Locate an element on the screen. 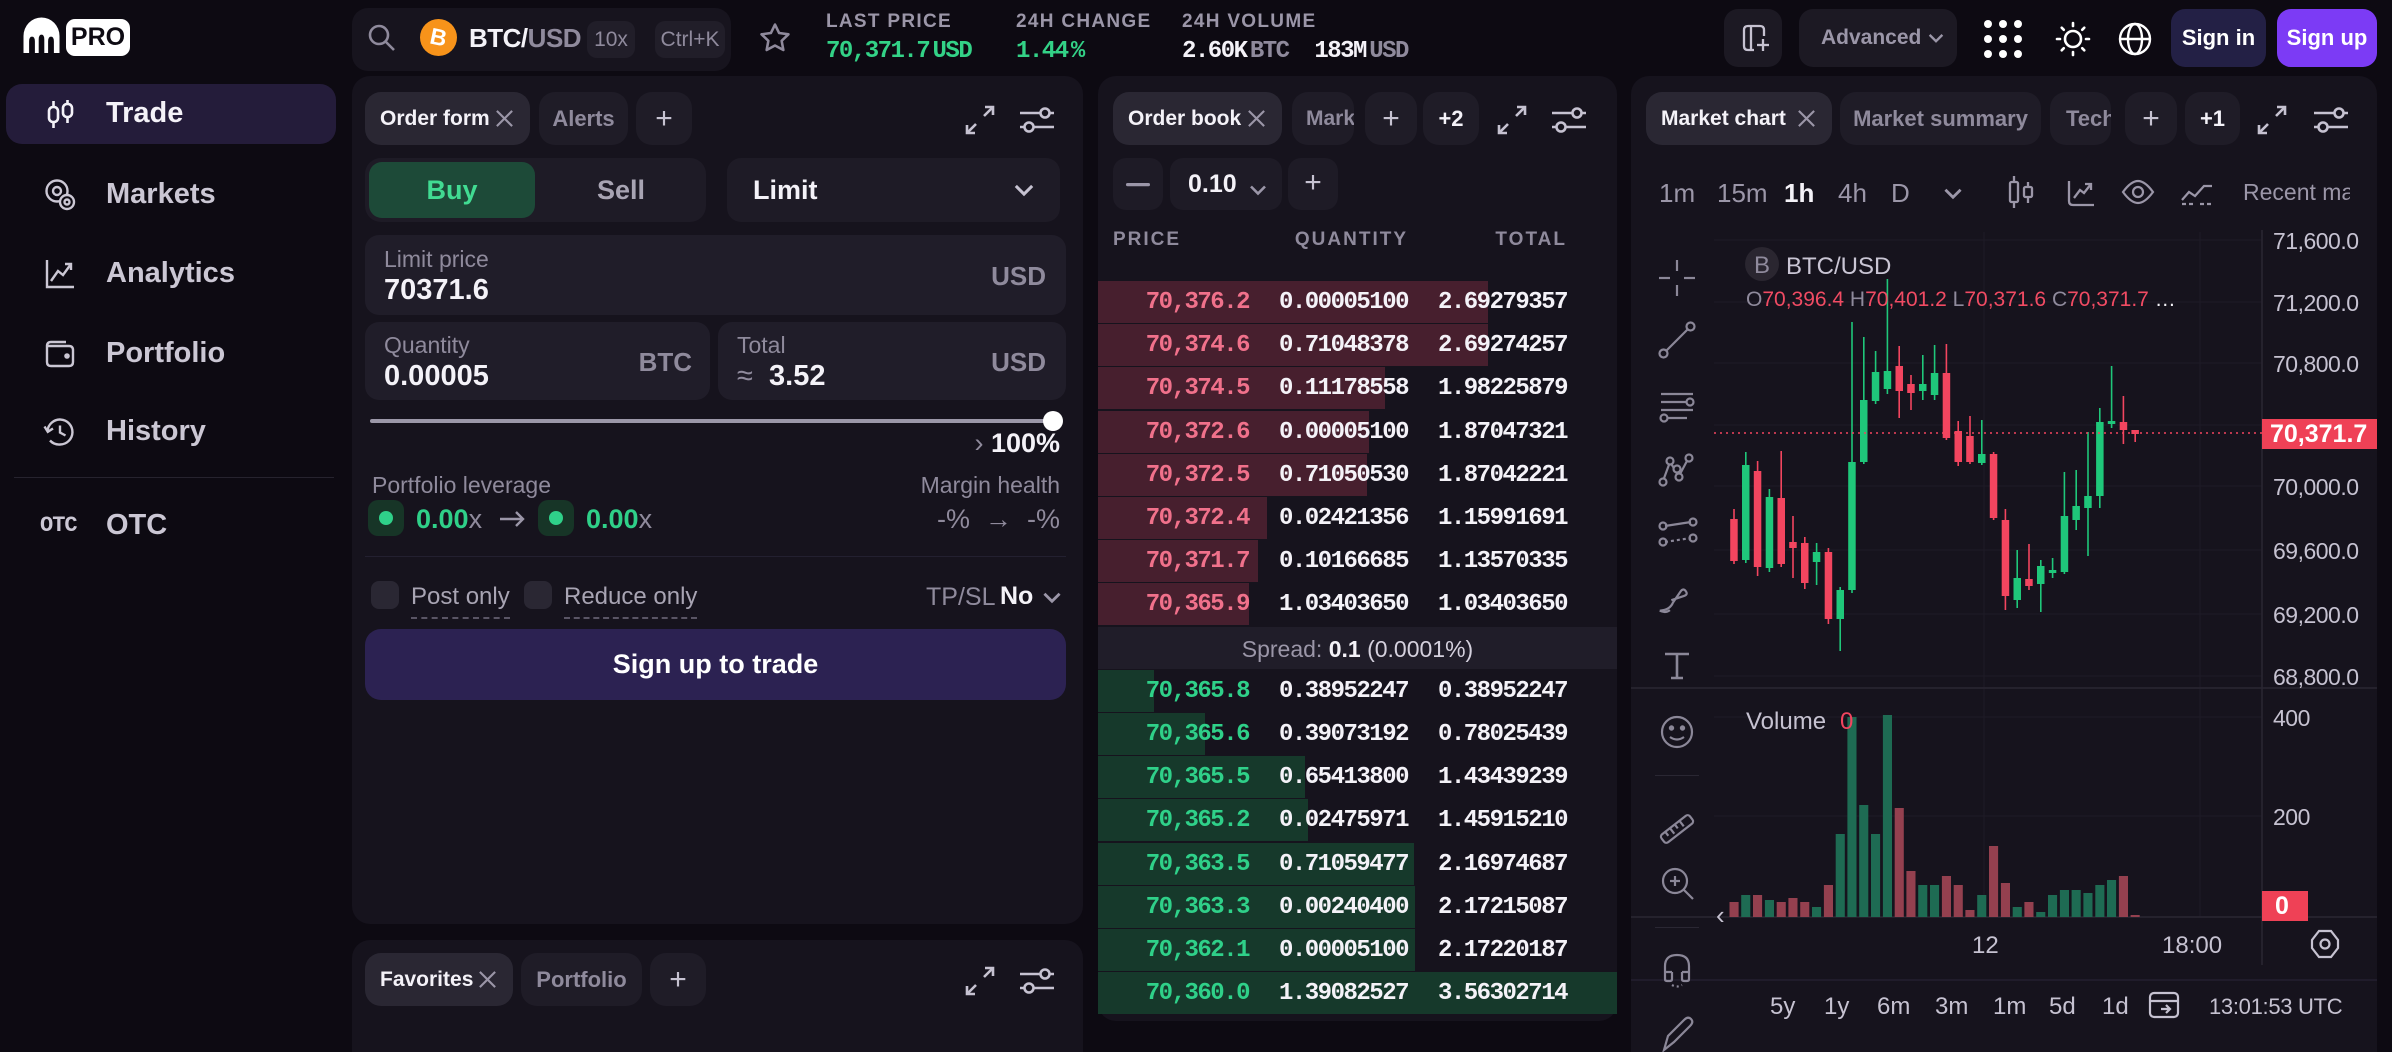  svg-text: 13:01:53 UTC is located at coordinates (2276, 1006).